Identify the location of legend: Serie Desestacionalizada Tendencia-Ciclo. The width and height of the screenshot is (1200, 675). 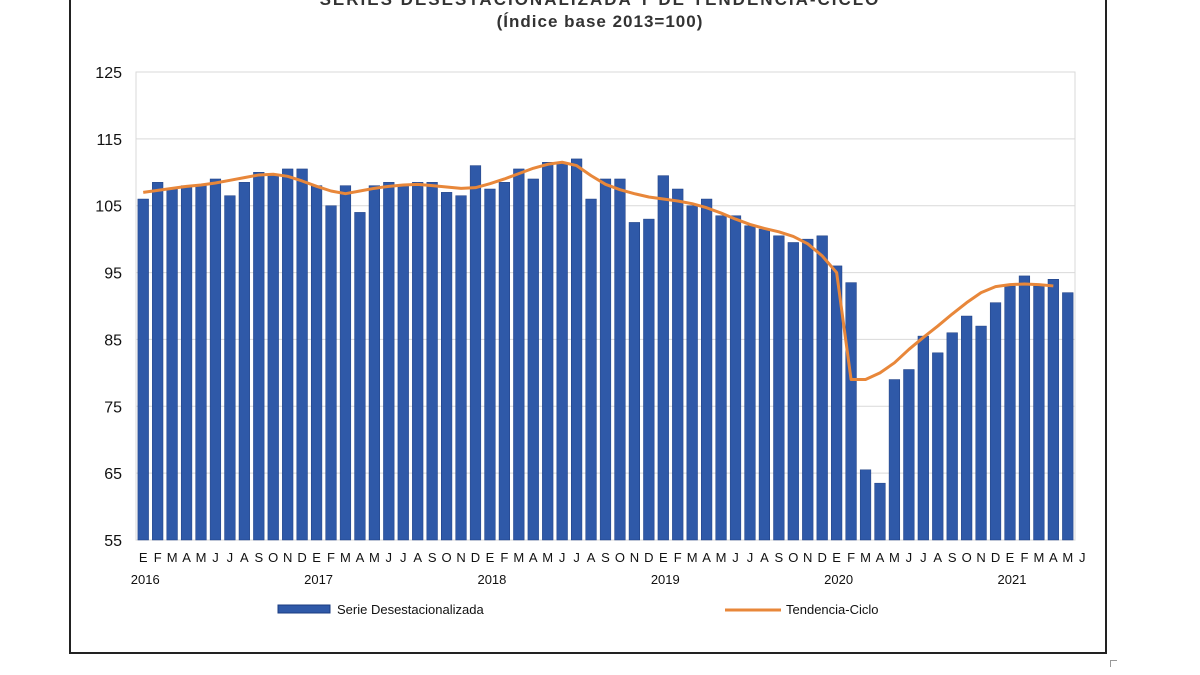
(578, 609).